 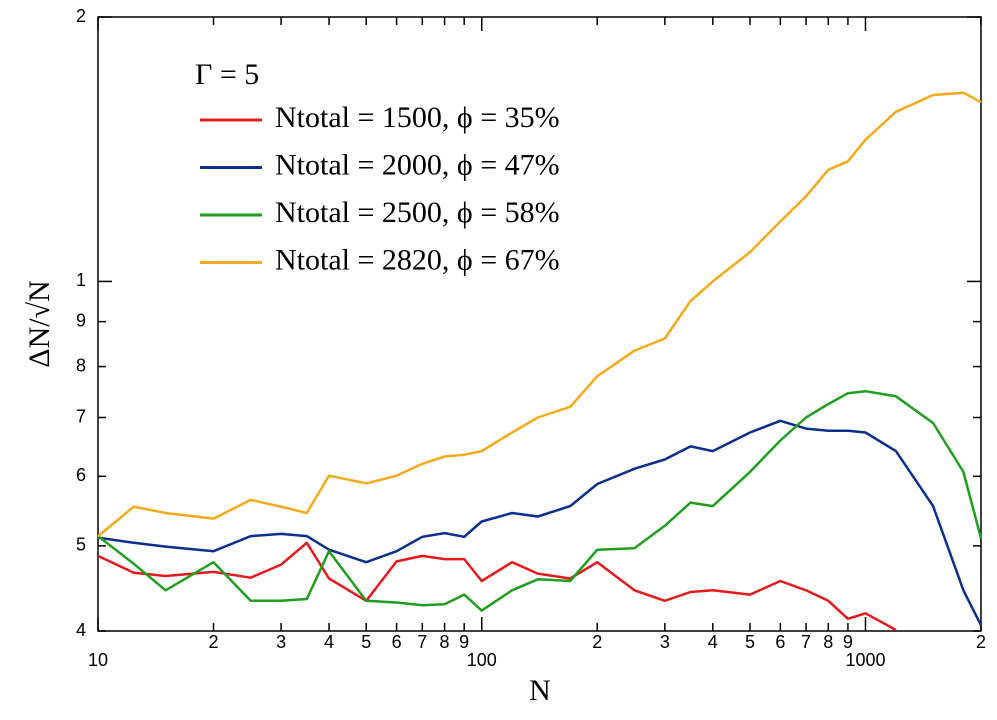 What do you see at coordinates (81, 545) in the screenshot?
I see `y-tick-label: 5` at bounding box center [81, 545].